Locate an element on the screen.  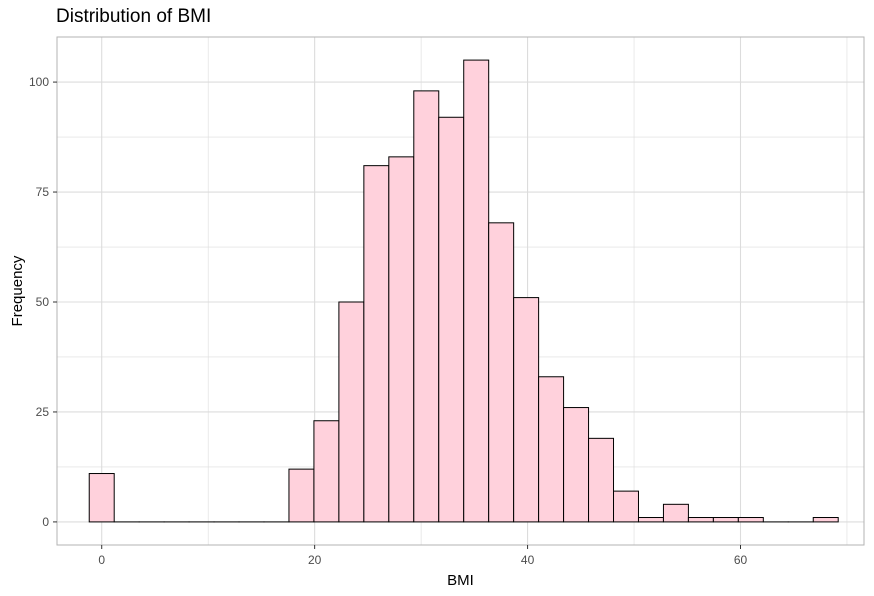
x-tick-label: 0 is located at coordinates (101, 560).